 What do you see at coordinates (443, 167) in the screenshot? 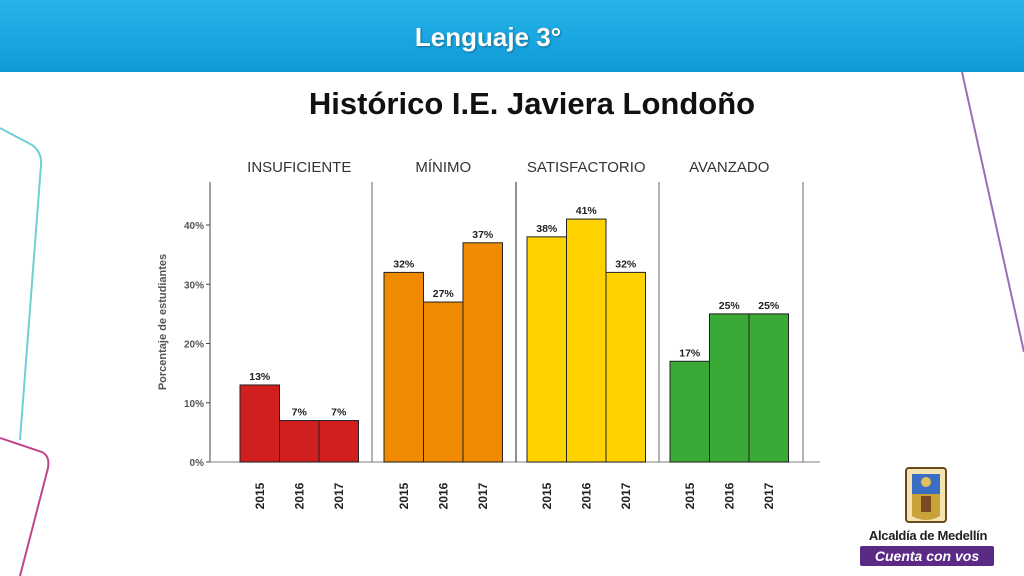
I see `group-label-1: MÍNIMO` at bounding box center [443, 167].